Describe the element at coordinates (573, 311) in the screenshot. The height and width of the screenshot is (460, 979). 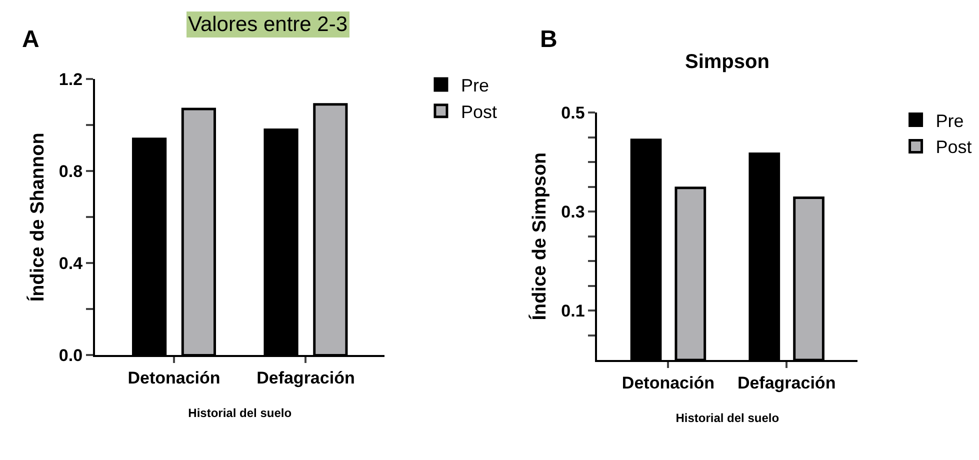
I see `y-tick-label: 0.1` at that location.